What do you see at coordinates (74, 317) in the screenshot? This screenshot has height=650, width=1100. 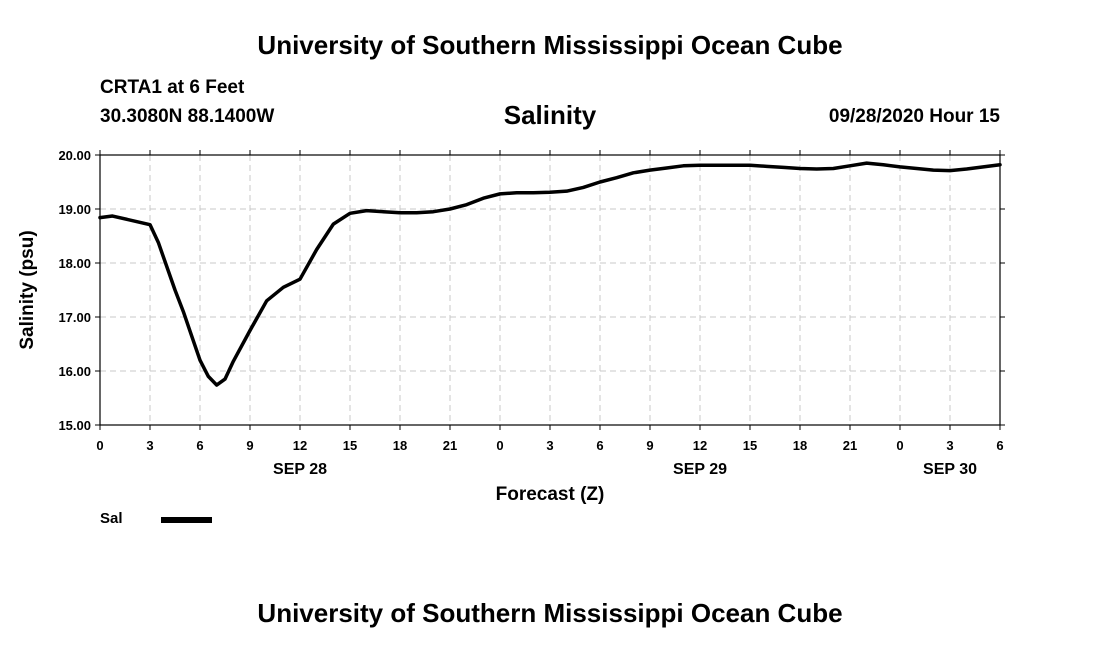 I see `y-tick-label: 17.00` at bounding box center [74, 317].